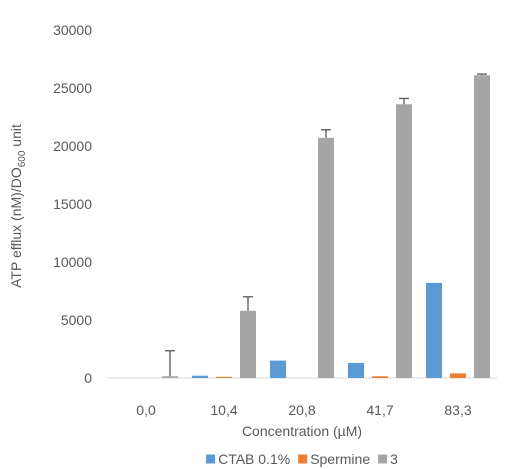 The height and width of the screenshot is (469, 511). What do you see at coordinates (302, 431) in the screenshot?
I see `x-axis-title: Concentration (µM)` at bounding box center [302, 431].